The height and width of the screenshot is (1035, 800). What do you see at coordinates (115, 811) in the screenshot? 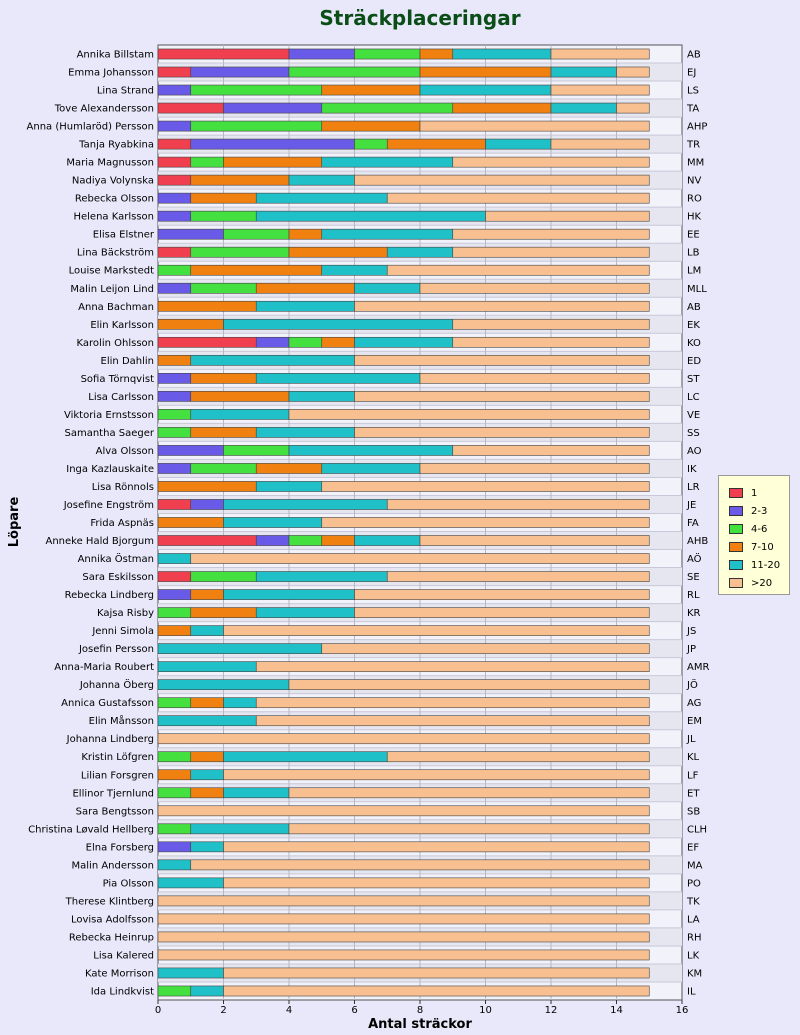
I see `y-tick-label: Sara Bengtsson` at bounding box center [115, 811].